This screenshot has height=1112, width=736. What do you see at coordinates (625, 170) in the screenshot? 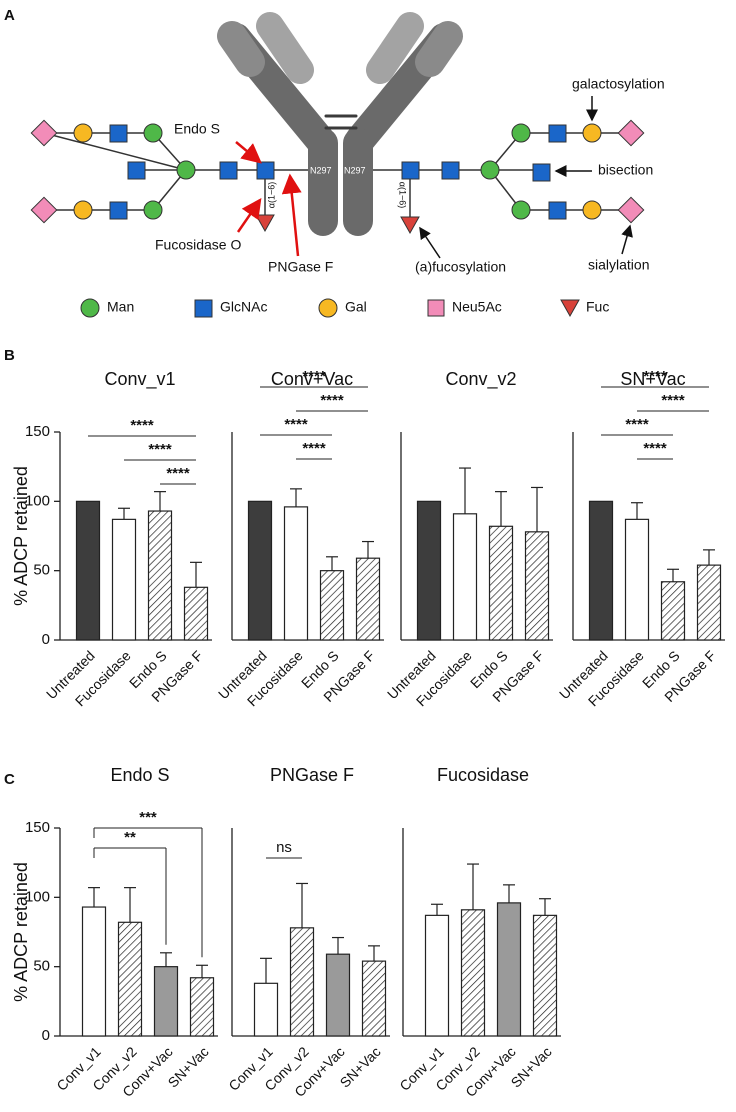
I see `feature-label: bisection` at bounding box center [625, 170].